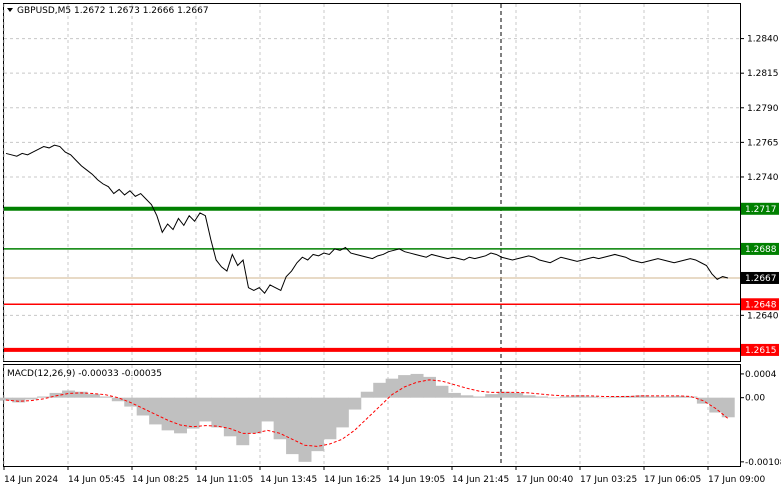  What do you see at coordinates (84, 374) in the screenshot?
I see `macd-title: MACD(12,26,9) -0.00033 -0.00035` at bounding box center [84, 374].